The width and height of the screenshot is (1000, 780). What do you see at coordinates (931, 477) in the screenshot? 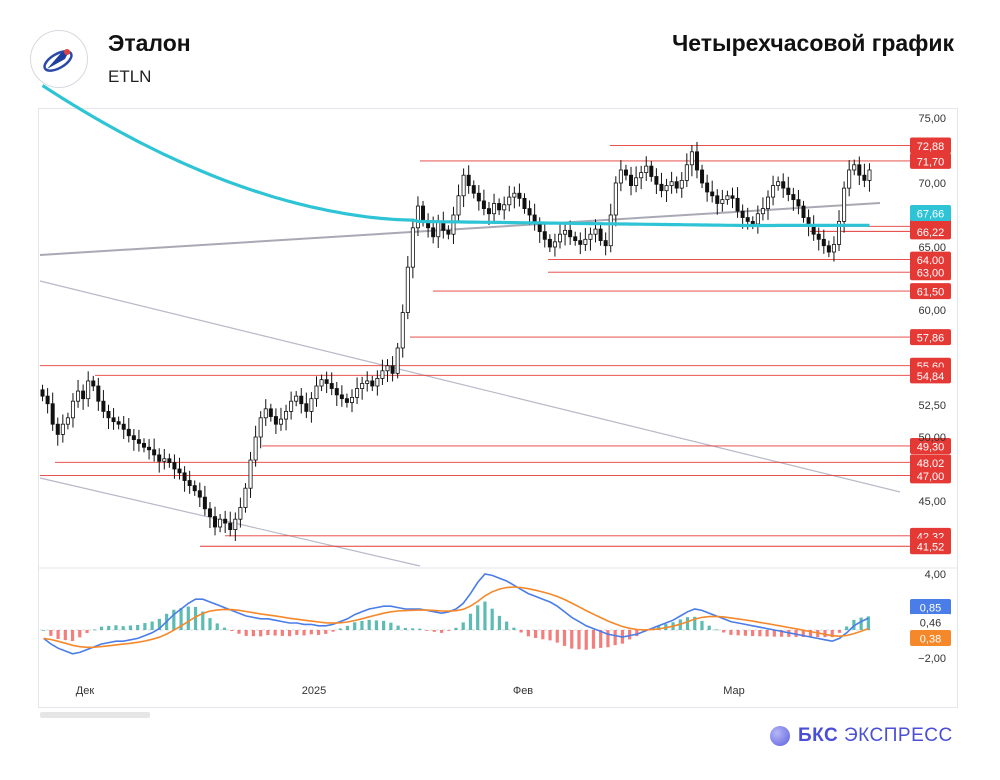
I see `price-level-label: 47,00` at bounding box center [931, 477].